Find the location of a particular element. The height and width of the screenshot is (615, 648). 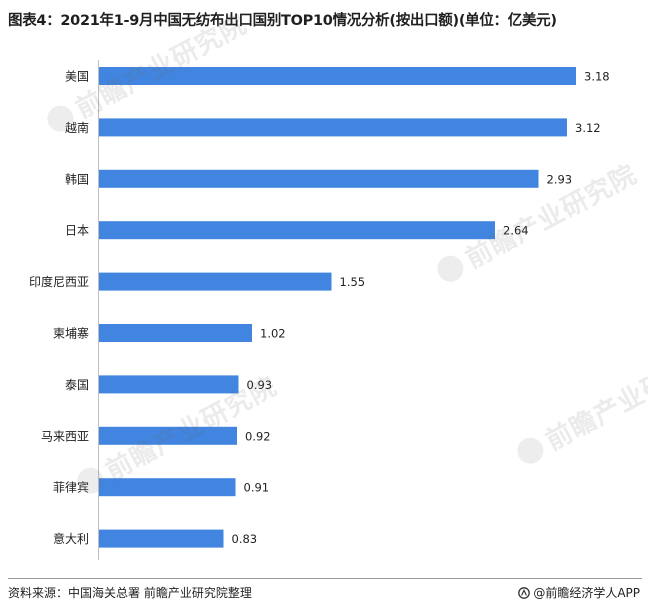

brand-text: @前瞻经济学人APP is located at coordinates (586, 593).